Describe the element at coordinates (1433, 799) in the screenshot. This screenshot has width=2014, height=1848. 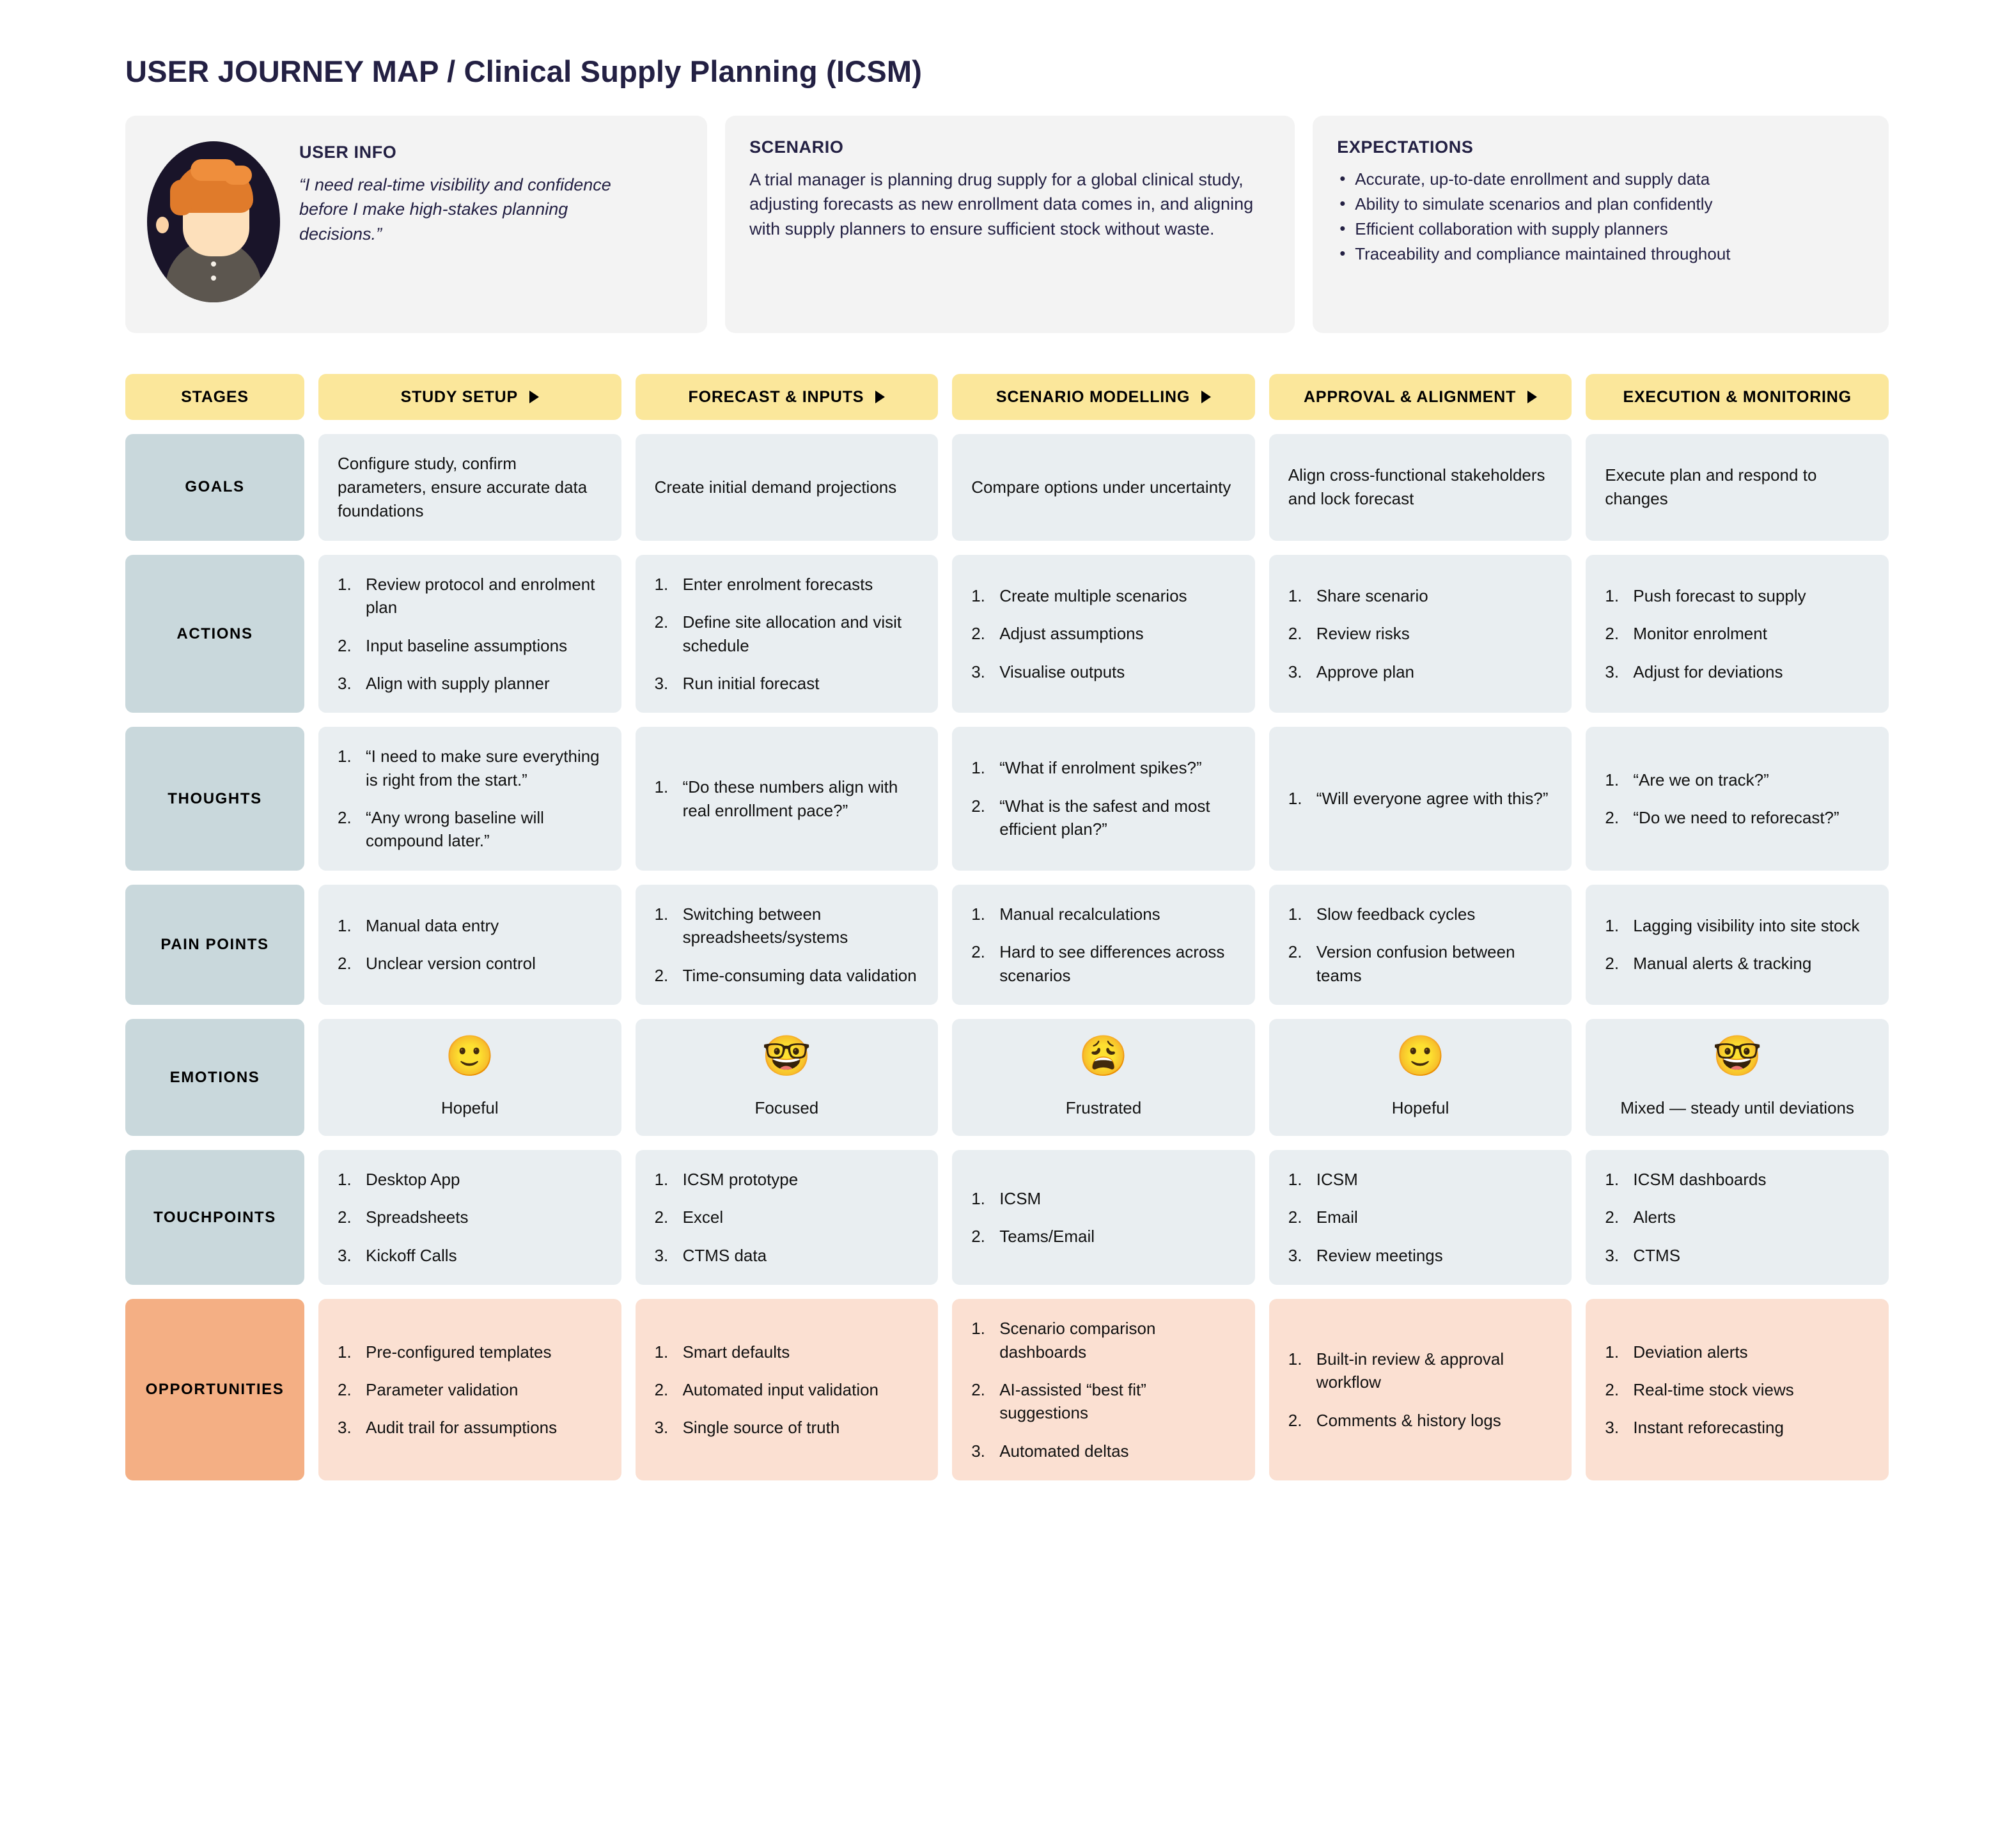
I see `list-item-text: “Will everyone agree with this?”` at that location.